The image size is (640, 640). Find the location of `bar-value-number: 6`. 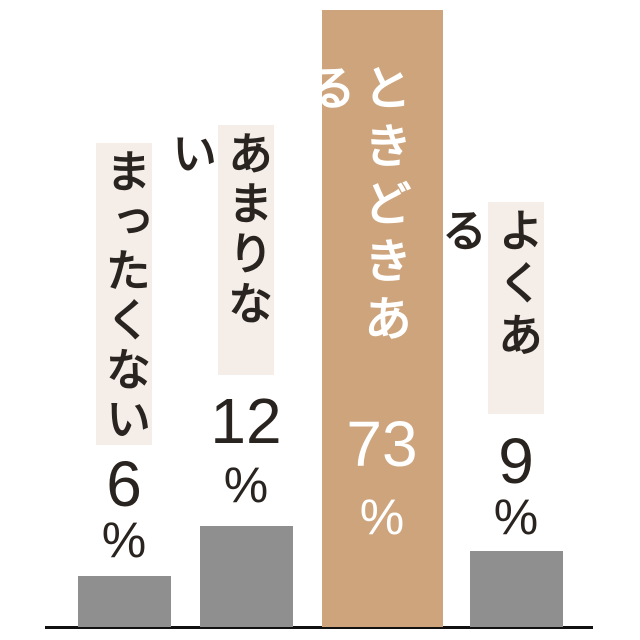

bar-value-number: 6 is located at coordinates (124, 484).